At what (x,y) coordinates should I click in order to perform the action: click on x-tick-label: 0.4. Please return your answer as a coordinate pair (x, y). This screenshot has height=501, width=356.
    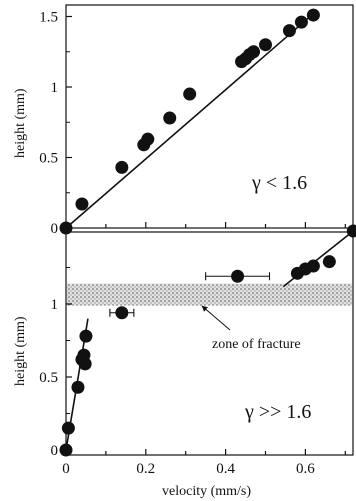
    Looking at the image, I should click on (225, 469).